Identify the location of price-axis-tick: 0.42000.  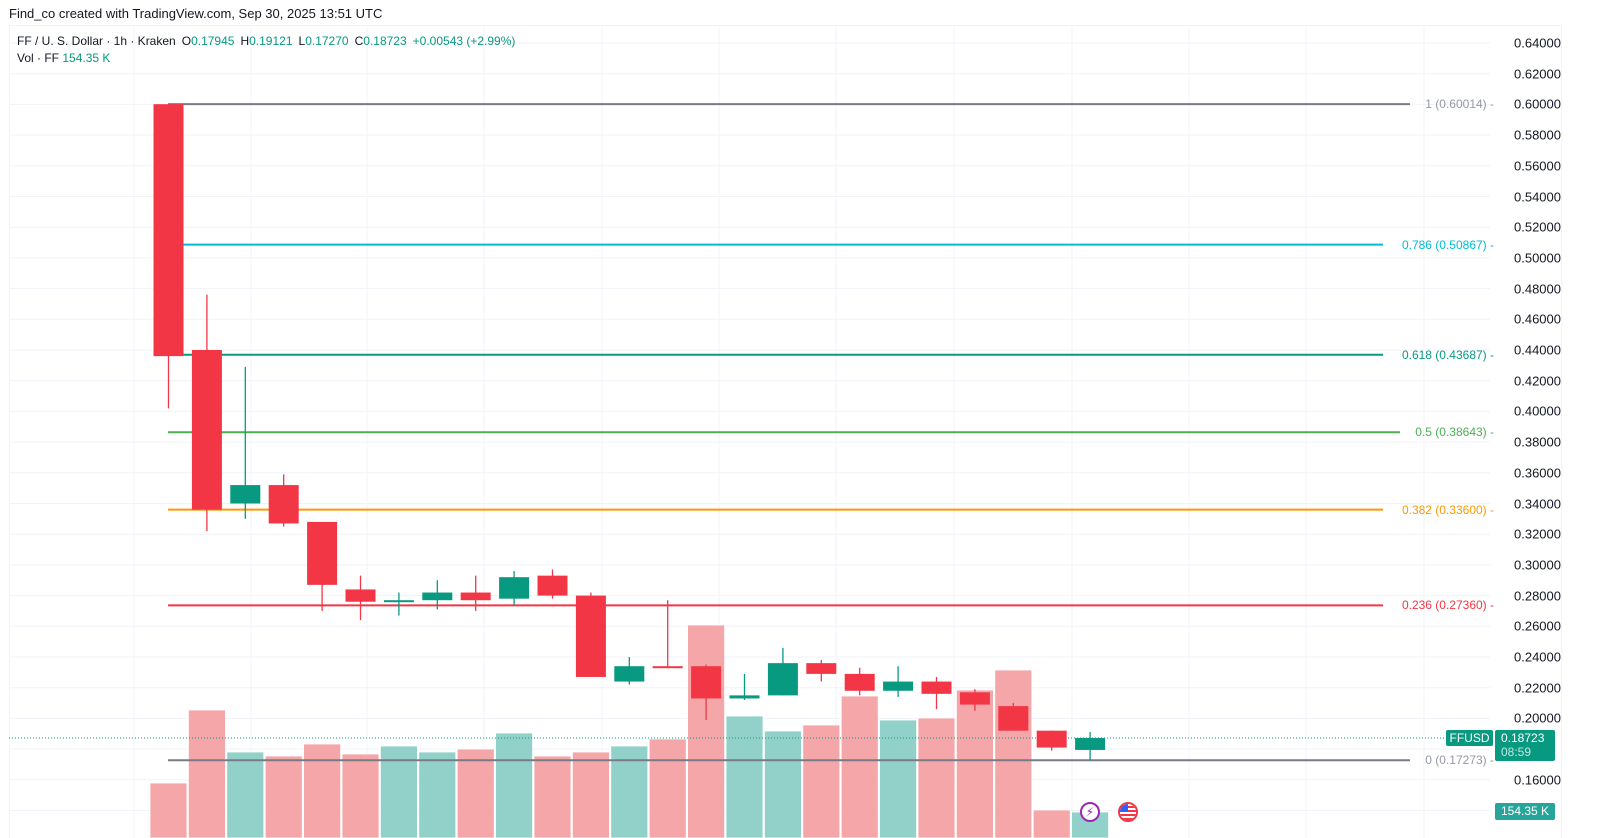
(1537, 381).